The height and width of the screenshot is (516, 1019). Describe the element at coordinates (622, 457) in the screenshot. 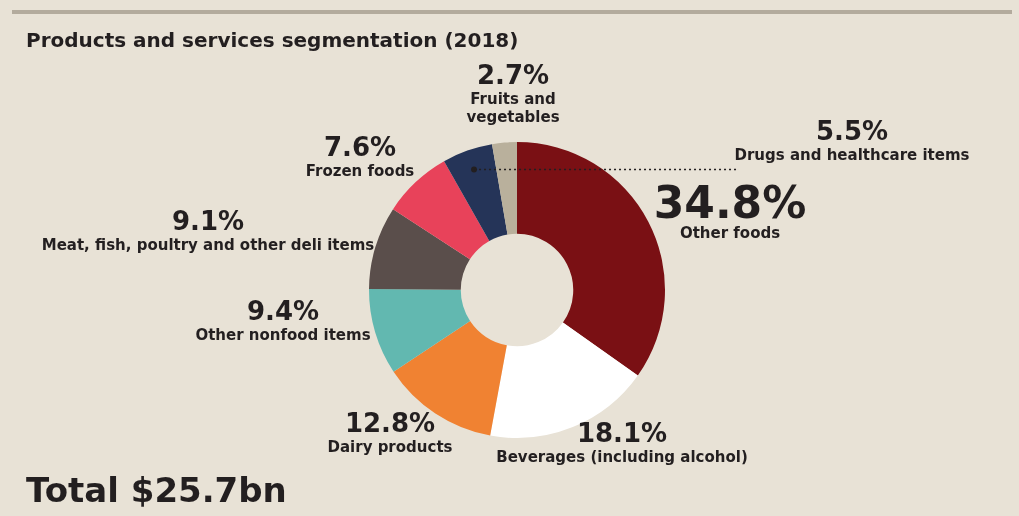

I see `slice-label: Beverages (including alcohol)` at that location.